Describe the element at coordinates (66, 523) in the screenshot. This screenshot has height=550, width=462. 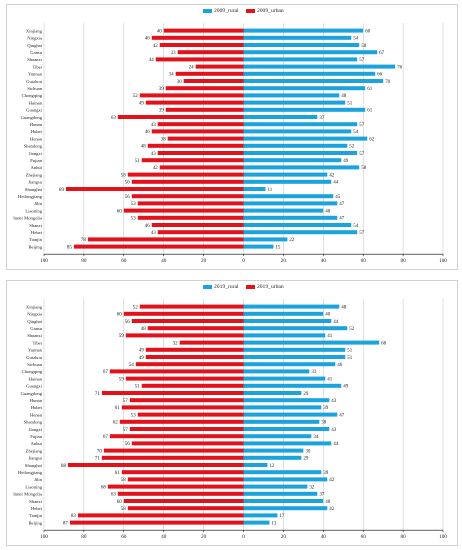
I see `data-label-urban: 87` at that location.